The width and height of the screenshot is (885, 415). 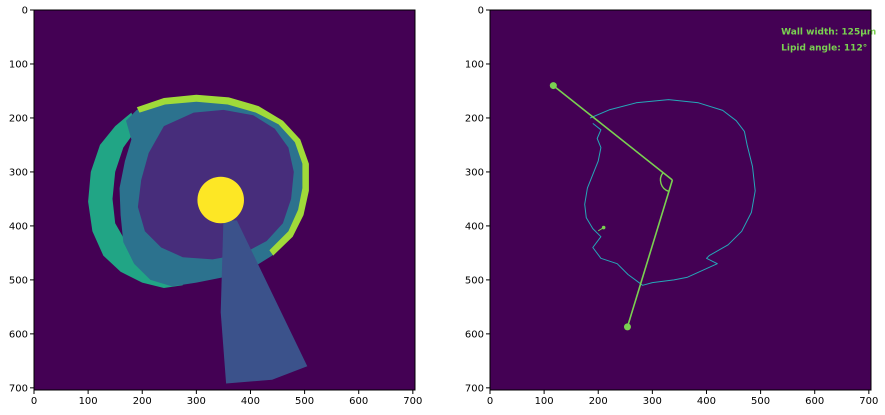 What do you see at coordinates (220, 200) in the screenshot?
I see `lumen-region` at bounding box center [220, 200].